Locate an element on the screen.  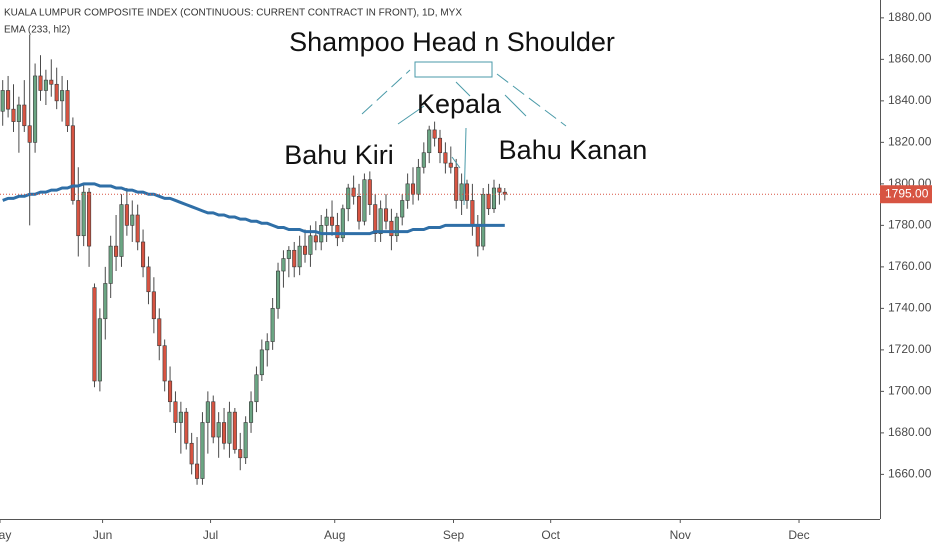
annotation: Bahu Kanan is located at coordinates (573, 150).